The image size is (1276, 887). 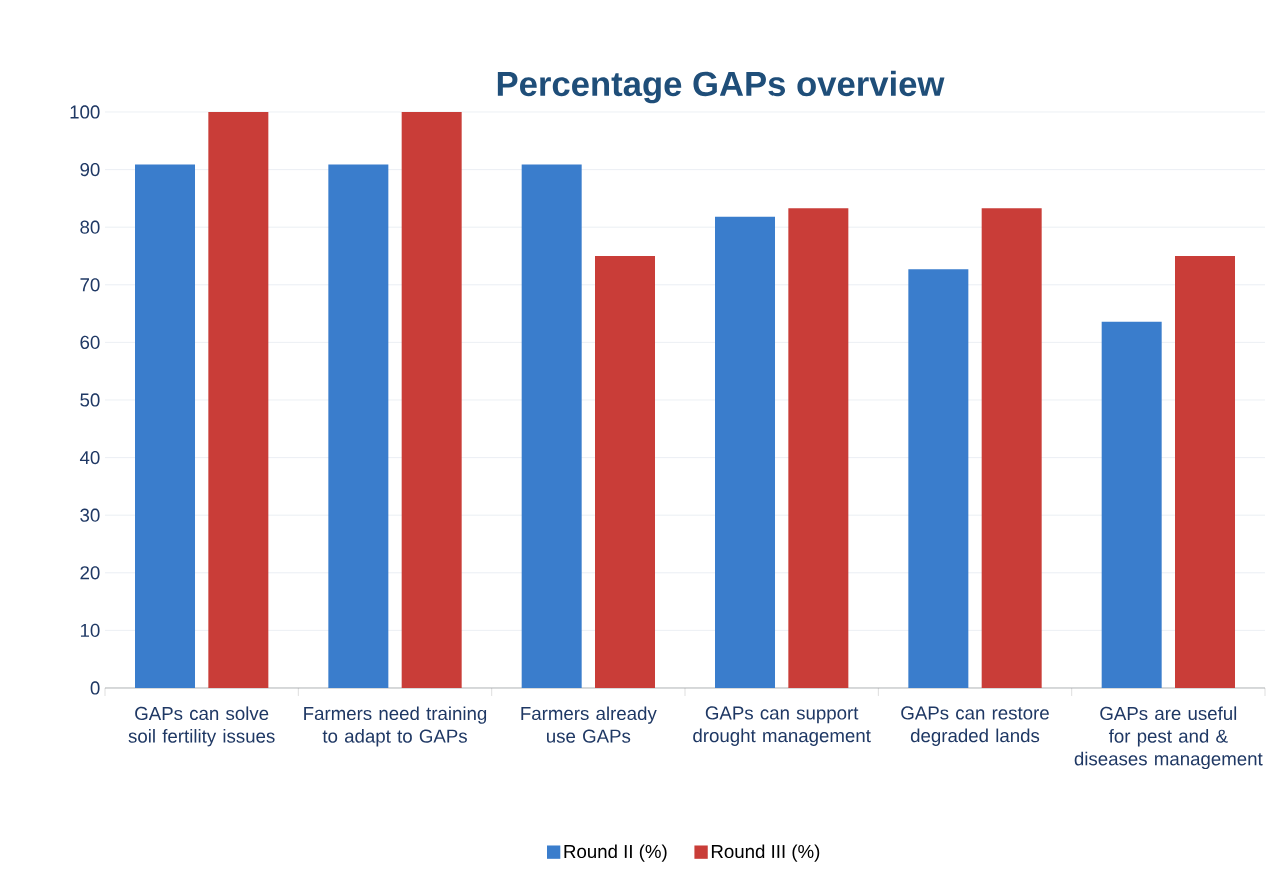 I want to click on y-tick-label: 0, so click(x=95, y=688).